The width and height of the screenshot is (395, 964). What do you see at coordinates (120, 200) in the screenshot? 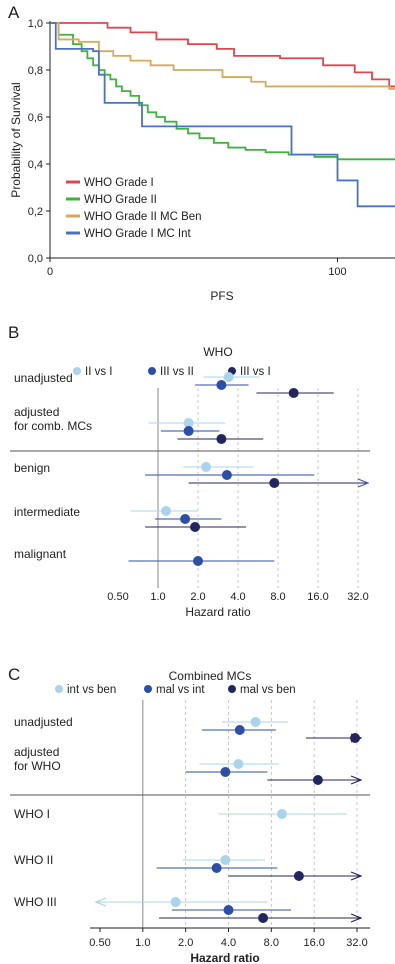
I see `legend-label: WHO Grade II` at bounding box center [120, 200].